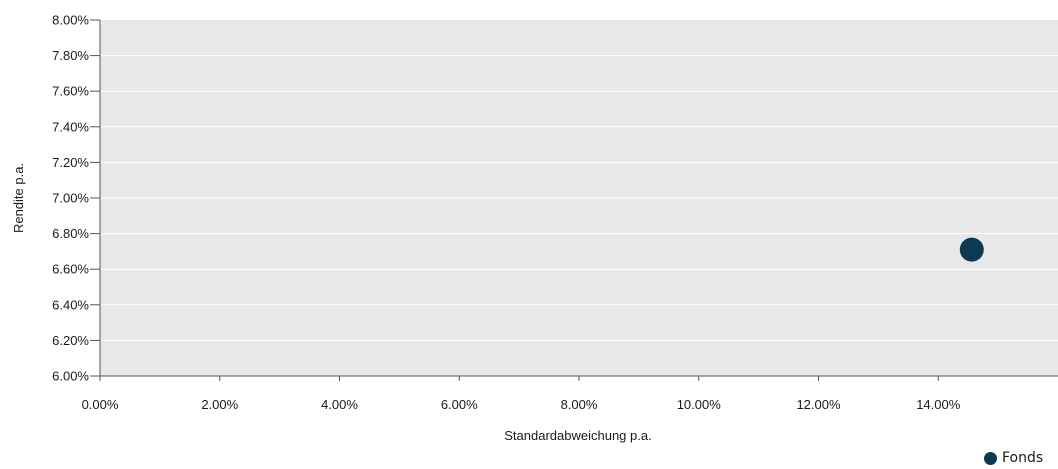 This screenshot has height=469, width=1058. What do you see at coordinates (818, 404) in the screenshot?
I see `x-tick-label: 12.00%` at bounding box center [818, 404].